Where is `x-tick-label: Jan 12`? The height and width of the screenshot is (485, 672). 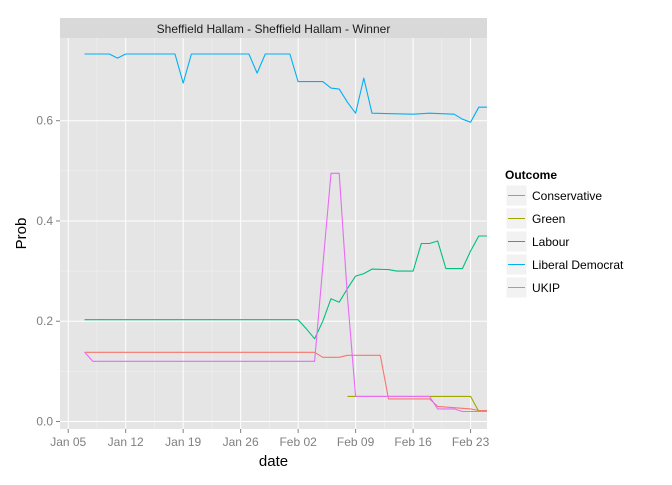
x-tick-label: Jan 12 is located at coordinates (126, 442).